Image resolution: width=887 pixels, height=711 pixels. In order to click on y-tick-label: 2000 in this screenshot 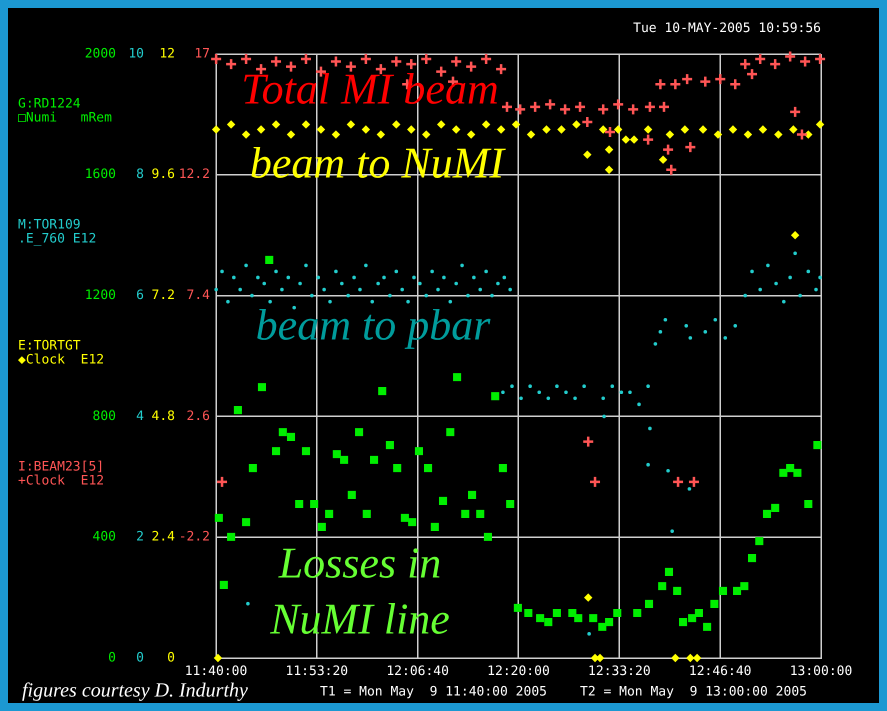, I will do `click(100, 54)`.